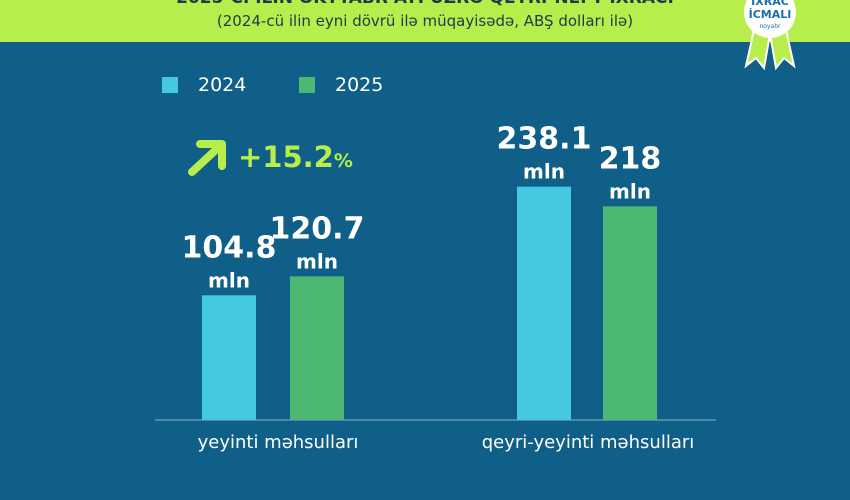 The height and width of the screenshot is (500, 850). Describe the element at coordinates (359, 85) in the screenshot. I see `legend-label-2025: 2025` at that location.